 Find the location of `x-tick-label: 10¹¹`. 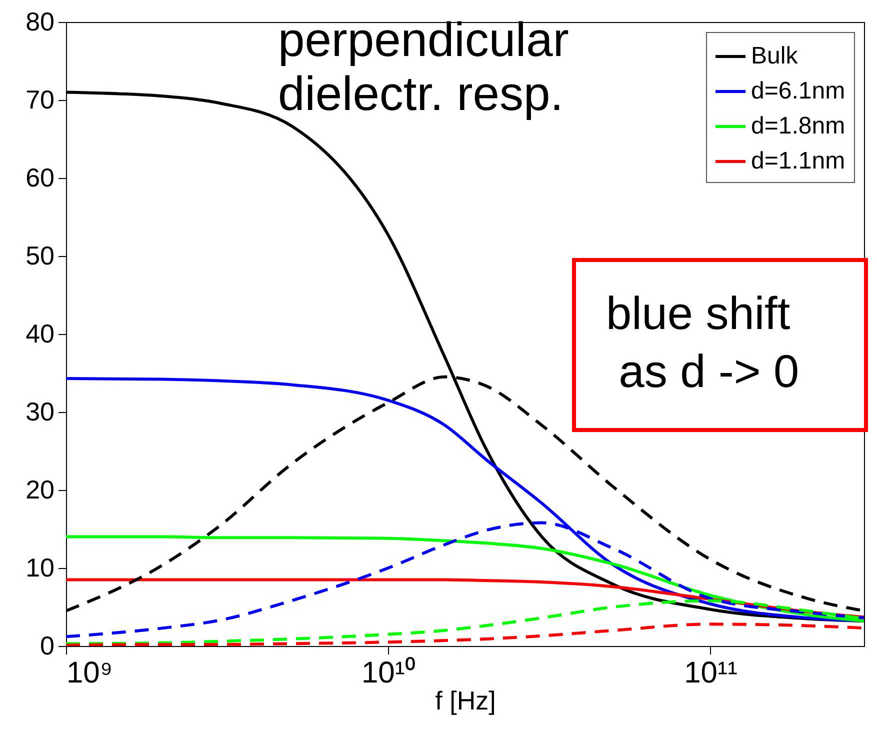

x-tick-label: 10¹¹ is located at coordinates (711, 673).